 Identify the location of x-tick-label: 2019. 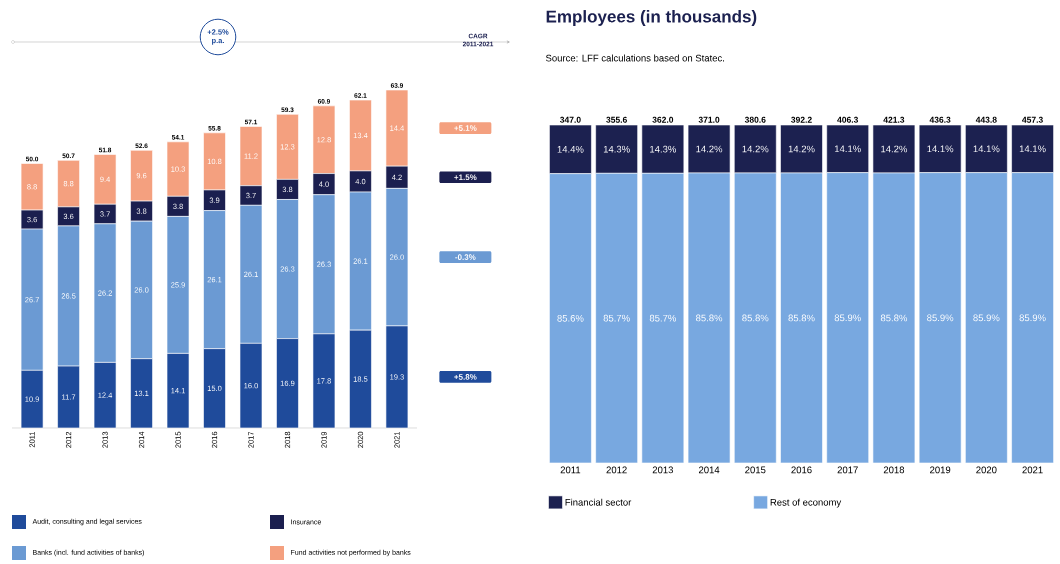
(940, 470).